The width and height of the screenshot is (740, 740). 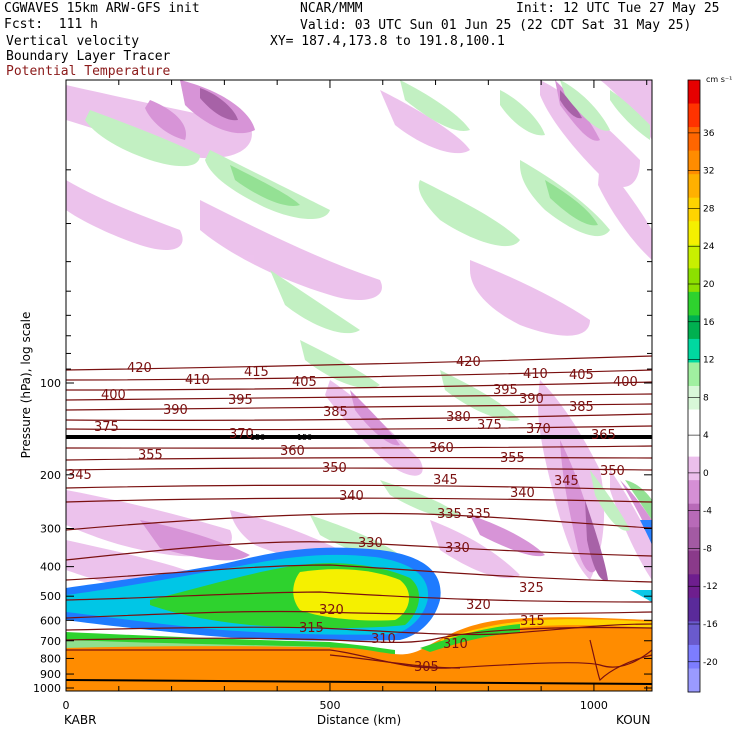 I want to click on colorbar-label: -20, so click(x=710, y=663).